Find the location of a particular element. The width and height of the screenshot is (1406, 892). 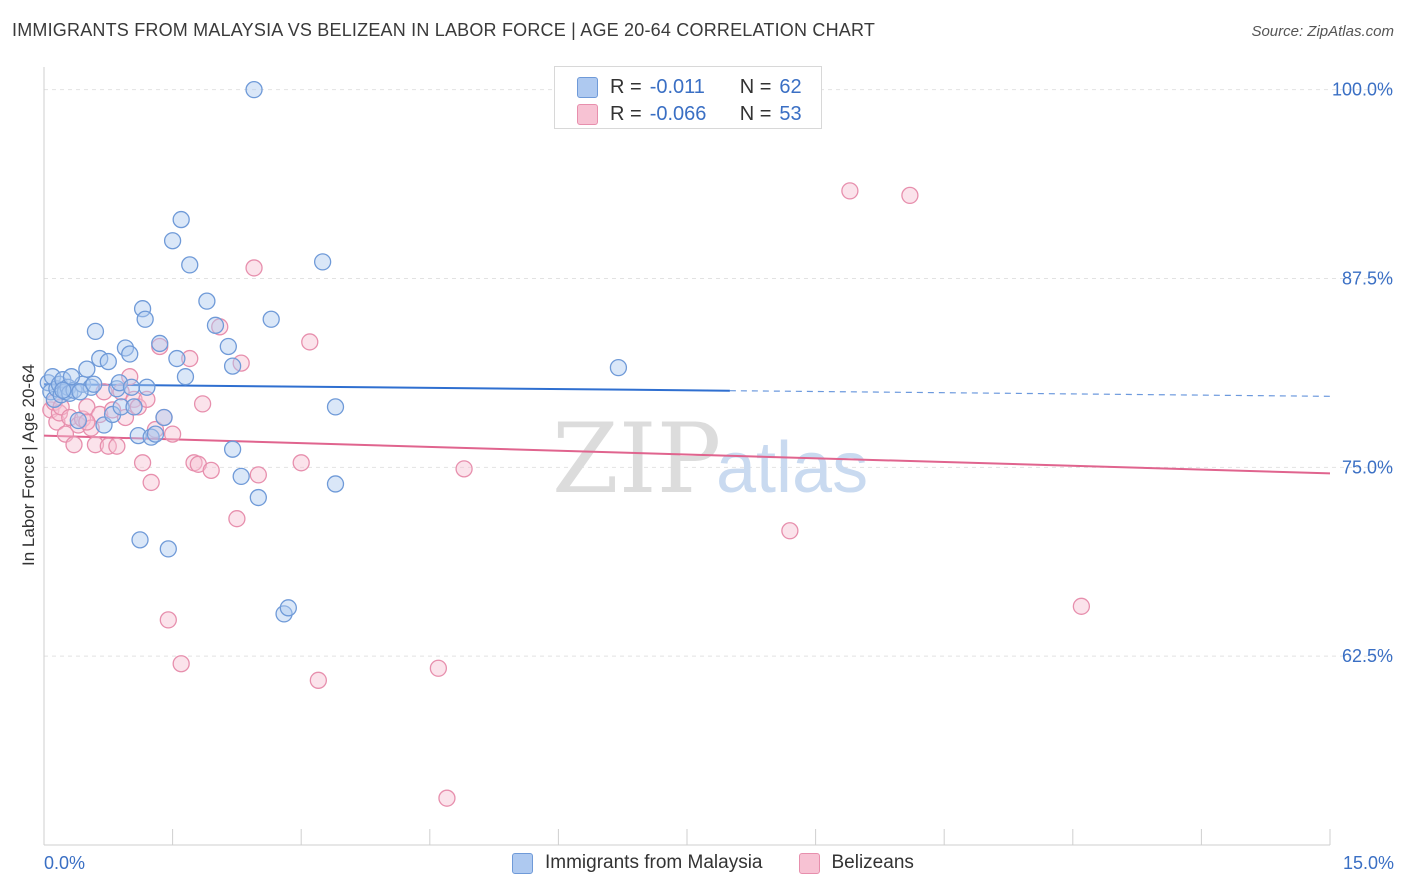

legend-item-malaysia: Immigrants from Malaysia is located at coordinates (637, 863).